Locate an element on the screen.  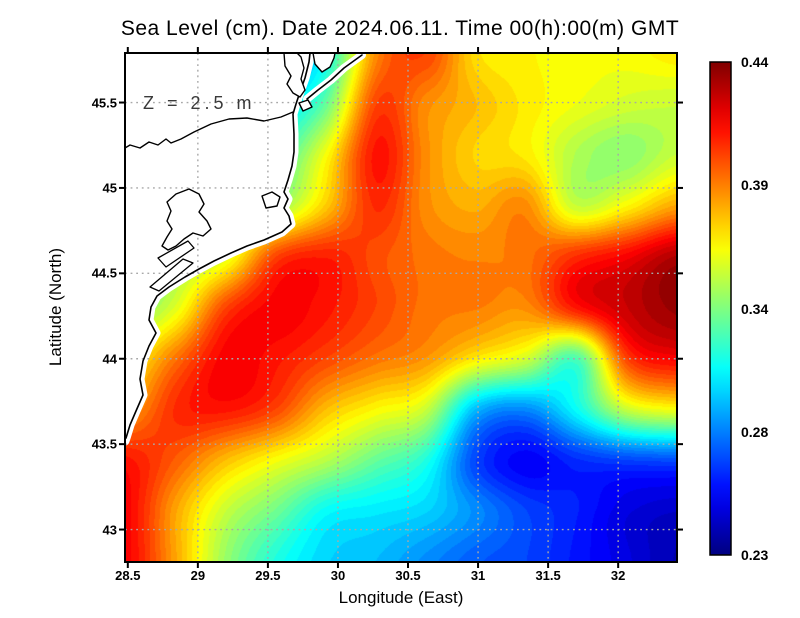
x-tick-label: 32 is located at coordinates (618, 575).